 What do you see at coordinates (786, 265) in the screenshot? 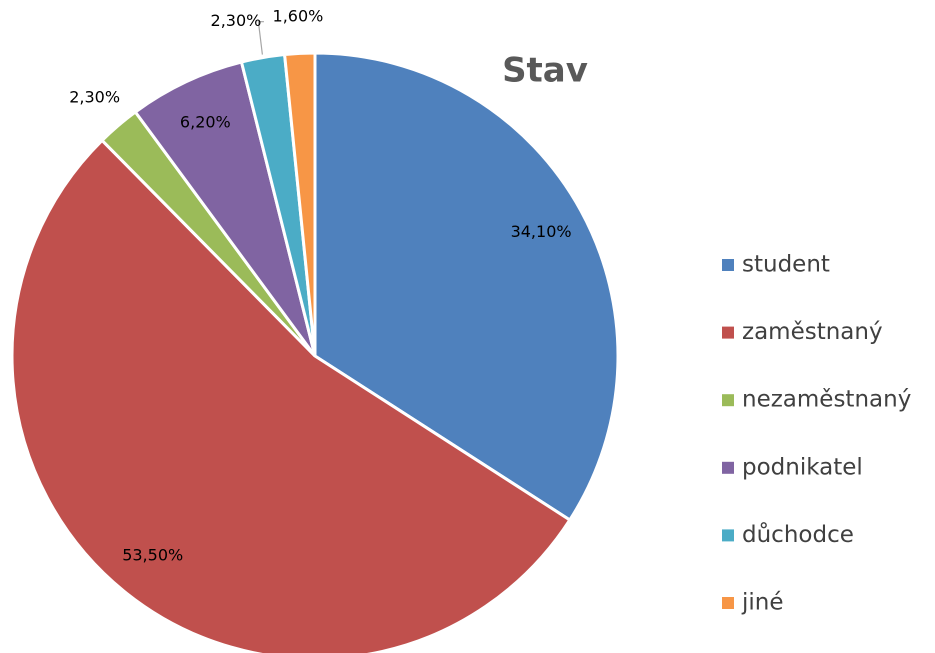
I see `legend-label: student` at bounding box center [786, 265].